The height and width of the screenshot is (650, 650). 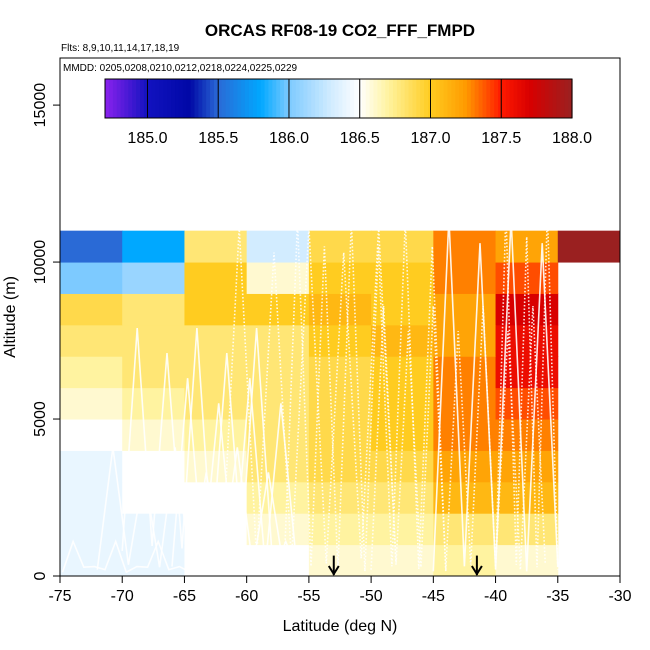 What do you see at coordinates (619, 596) in the screenshot?
I see `x-tick-label: -30` at bounding box center [619, 596].